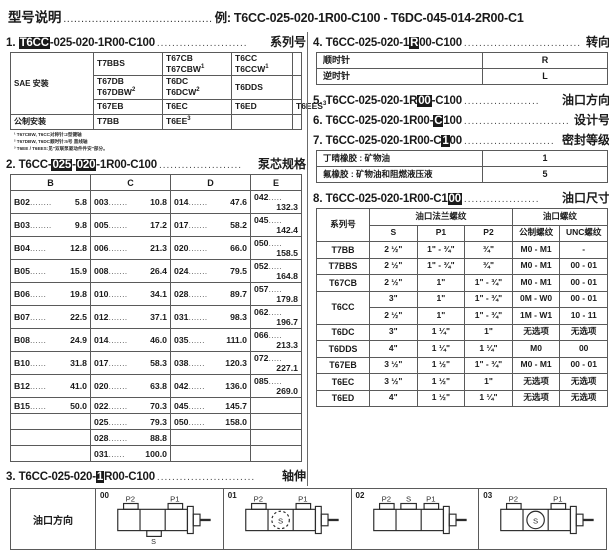 The height and width of the screenshot is (550, 609). What do you see at coordinates (454, 199) in the screenshot?
I see `section-8-highlight: 00` at bounding box center [454, 199].